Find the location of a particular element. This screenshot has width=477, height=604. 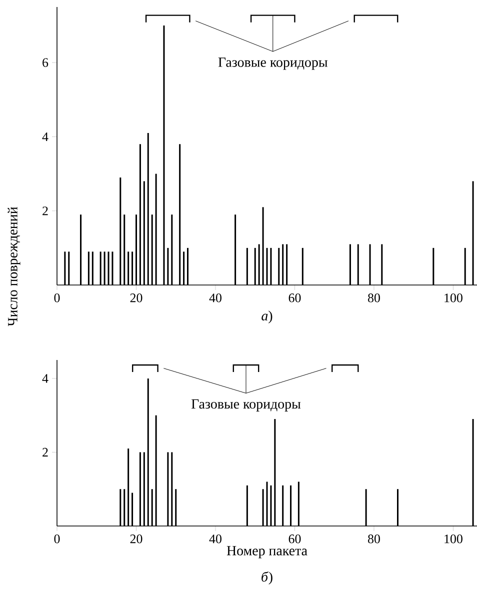

y-tick-label: 6 is located at coordinates (45, 62).